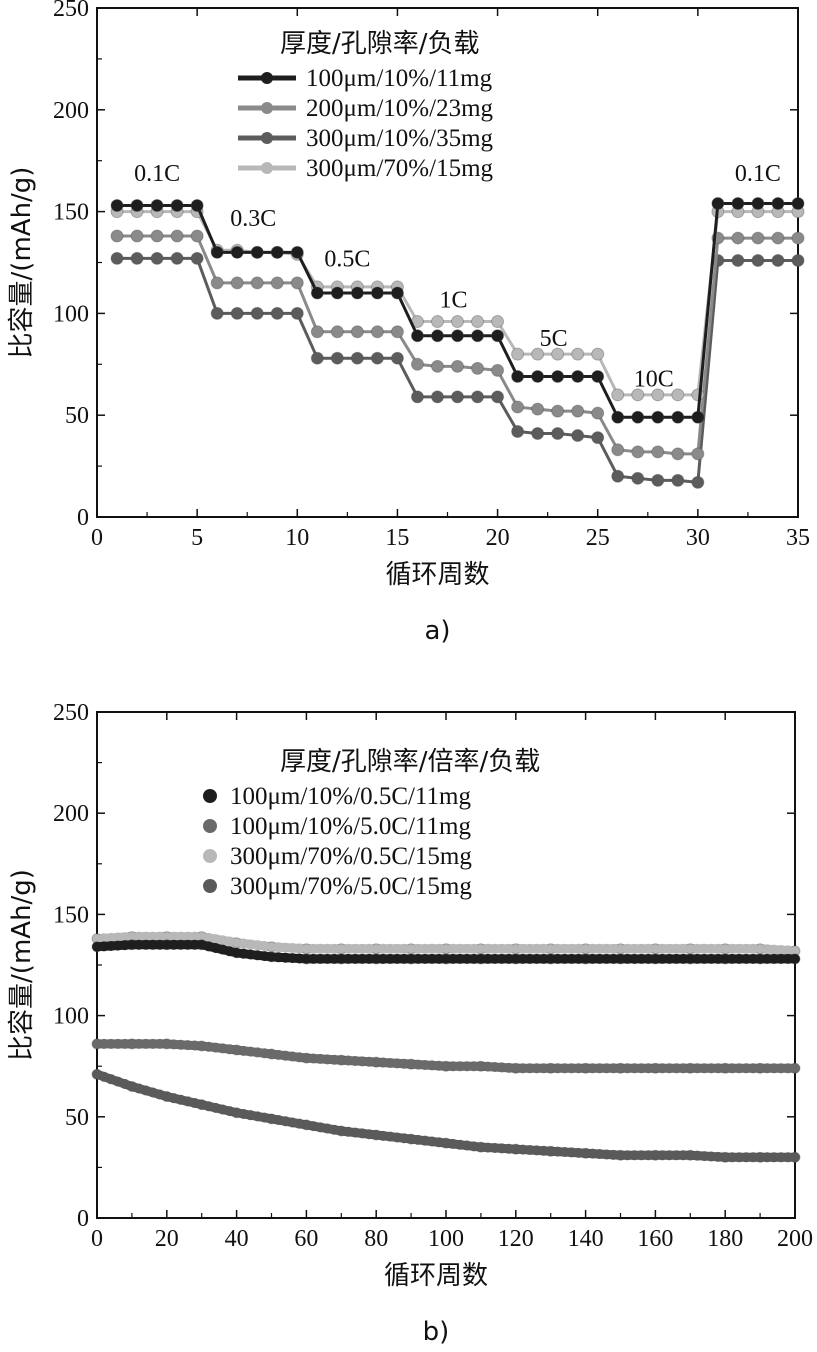 The width and height of the screenshot is (817, 1352). I want to click on rate-annotation: 1C, so click(454, 300).